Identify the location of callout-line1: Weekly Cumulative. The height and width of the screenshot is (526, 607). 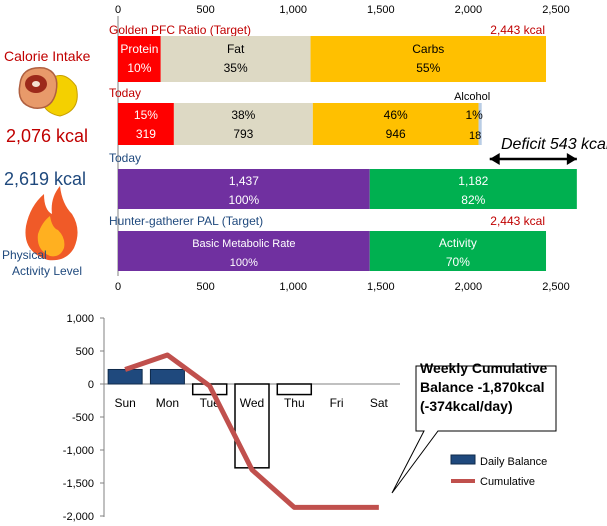
(484, 368).